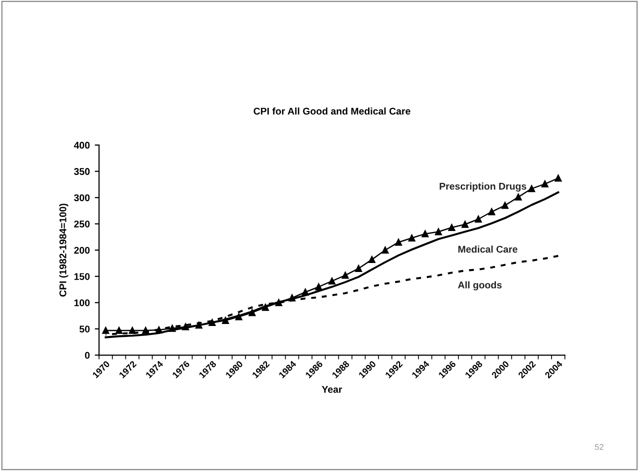  I want to click on y-tick-label: 100, so click(82, 302).